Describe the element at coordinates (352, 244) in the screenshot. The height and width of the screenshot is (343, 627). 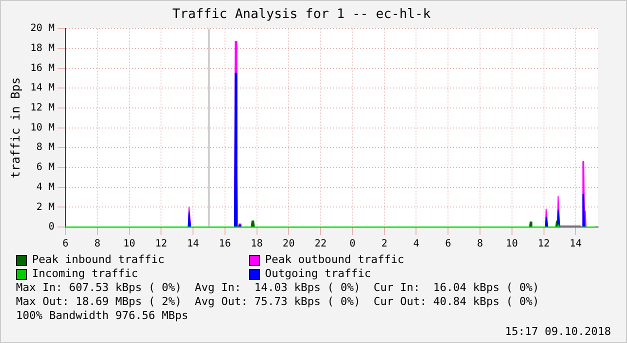
I see `x-tick-label: 0` at that location.